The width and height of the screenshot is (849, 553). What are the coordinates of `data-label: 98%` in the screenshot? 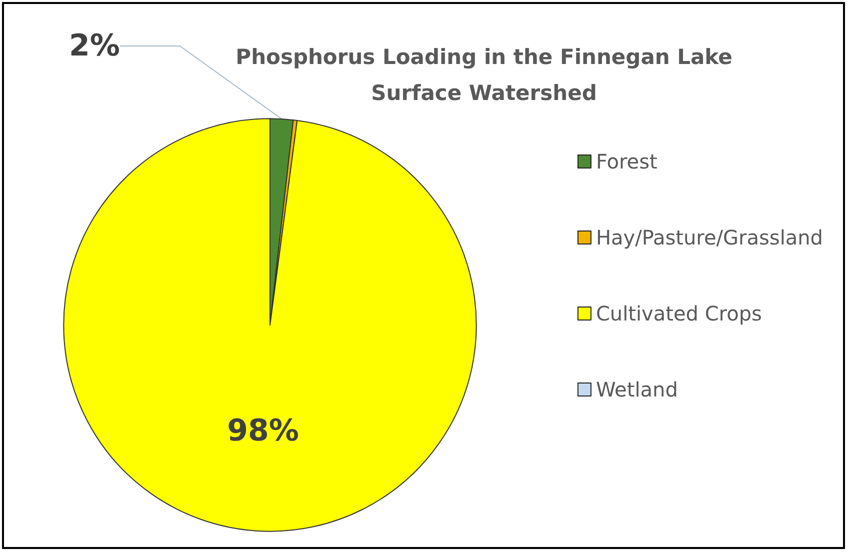 It's located at (263, 430).